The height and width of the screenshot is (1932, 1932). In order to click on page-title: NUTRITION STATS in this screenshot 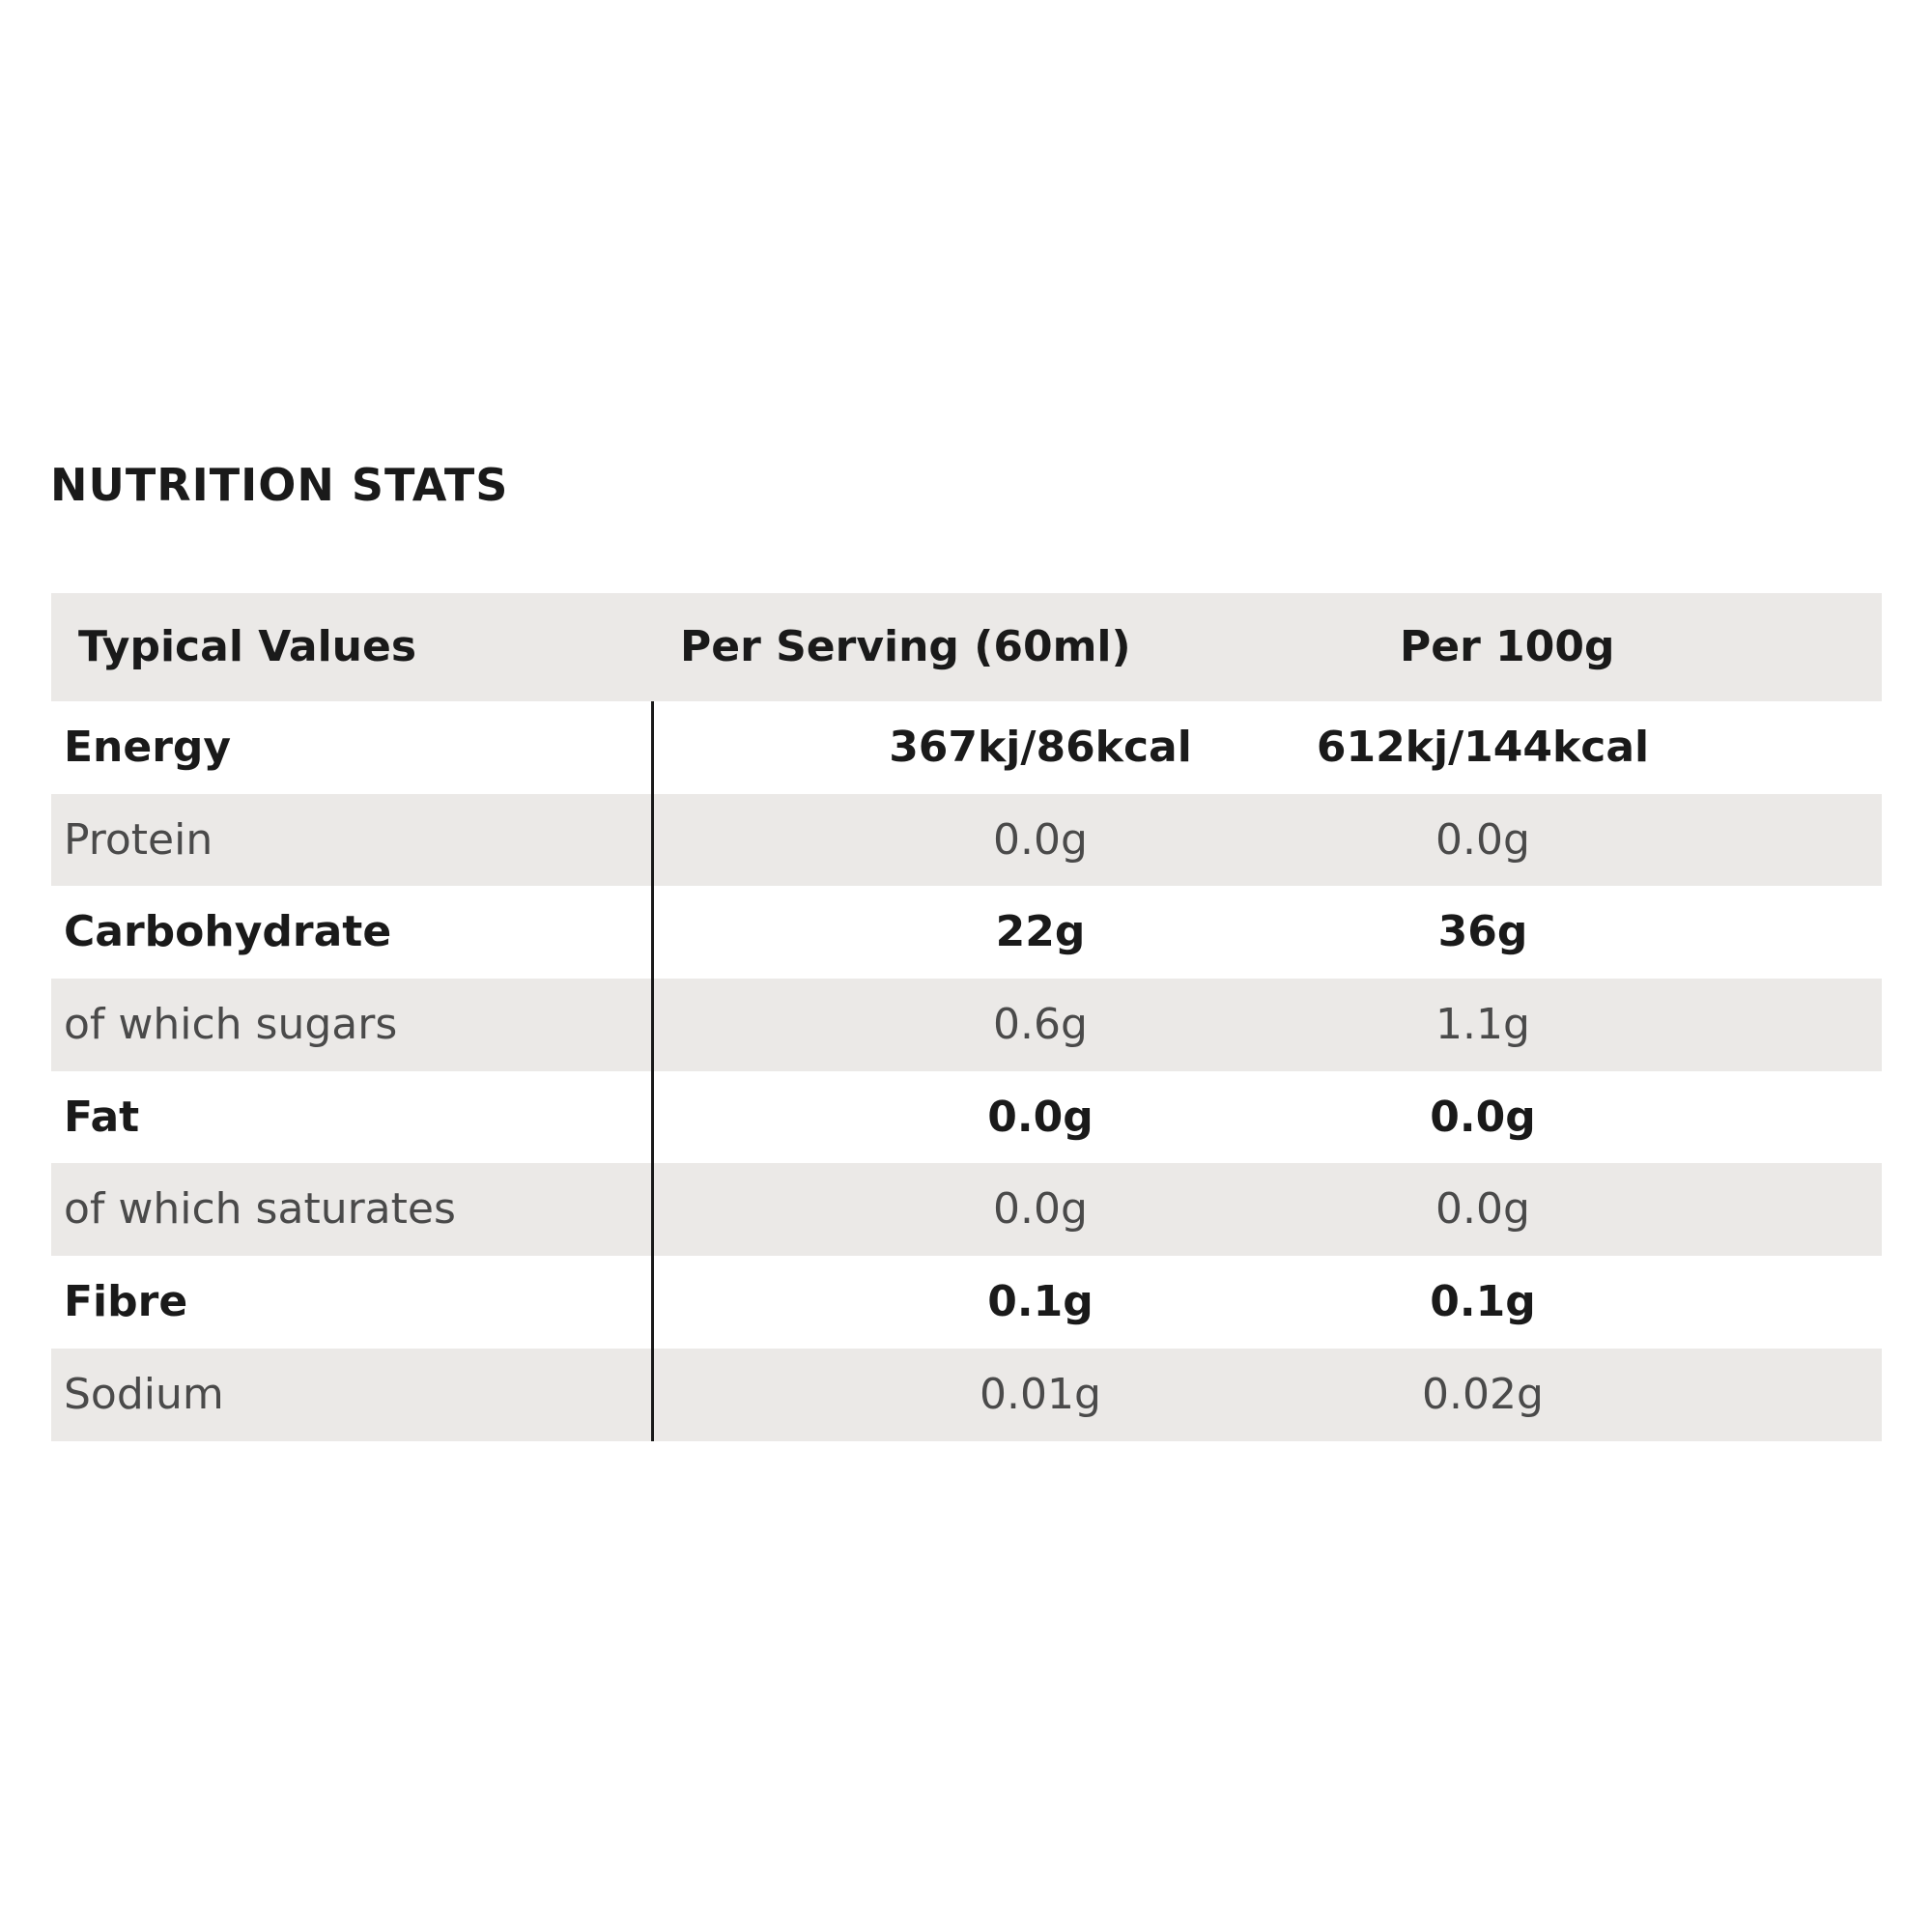, I will do `click(279, 485)`.